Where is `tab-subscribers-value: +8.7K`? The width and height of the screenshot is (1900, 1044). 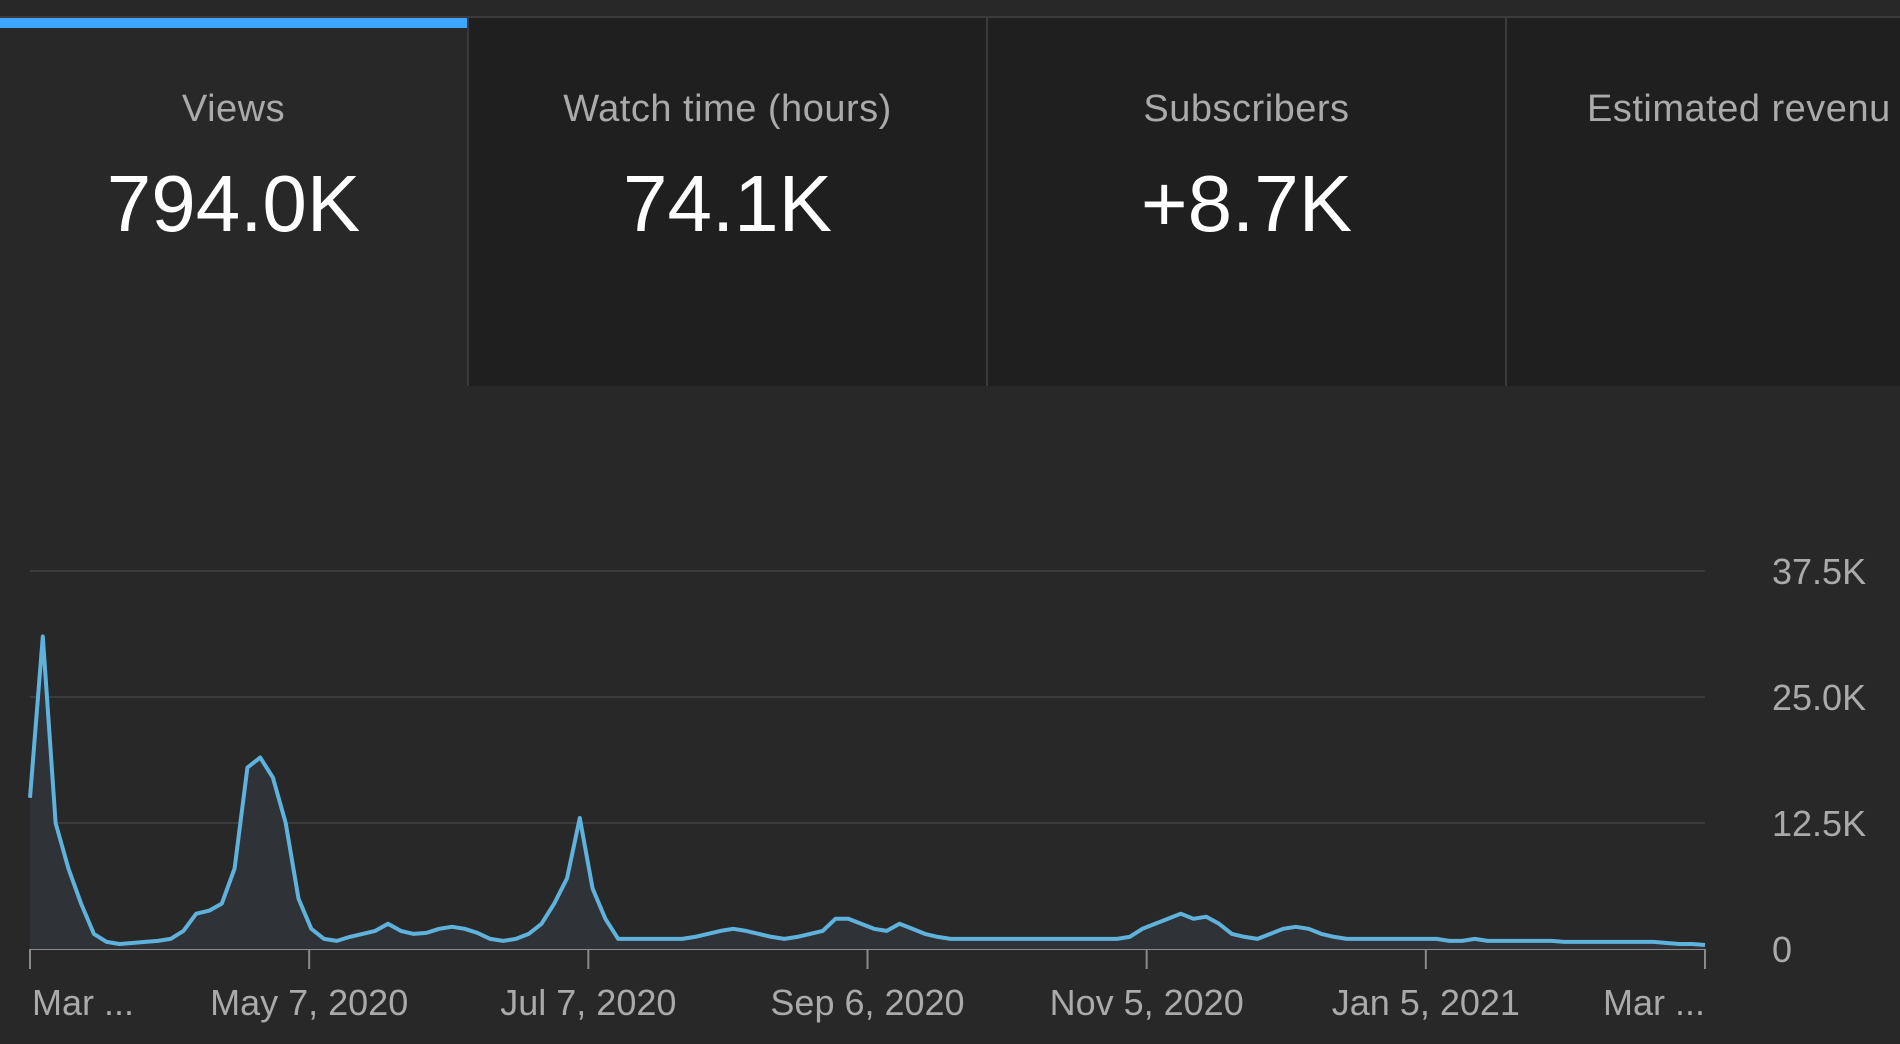 tab-subscribers-value: +8.7K is located at coordinates (1246, 203).